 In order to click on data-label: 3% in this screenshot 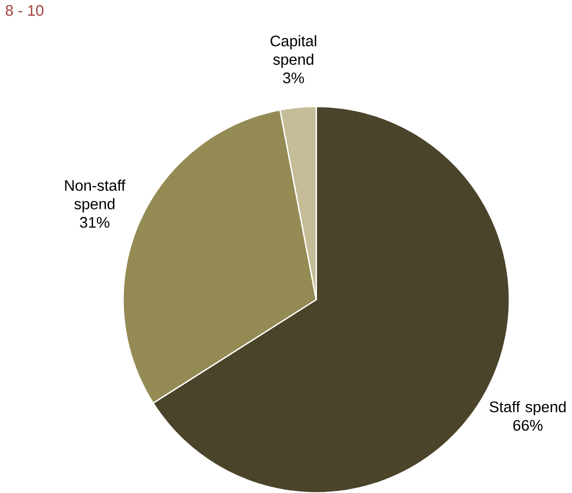, I will do `click(293, 78)`.